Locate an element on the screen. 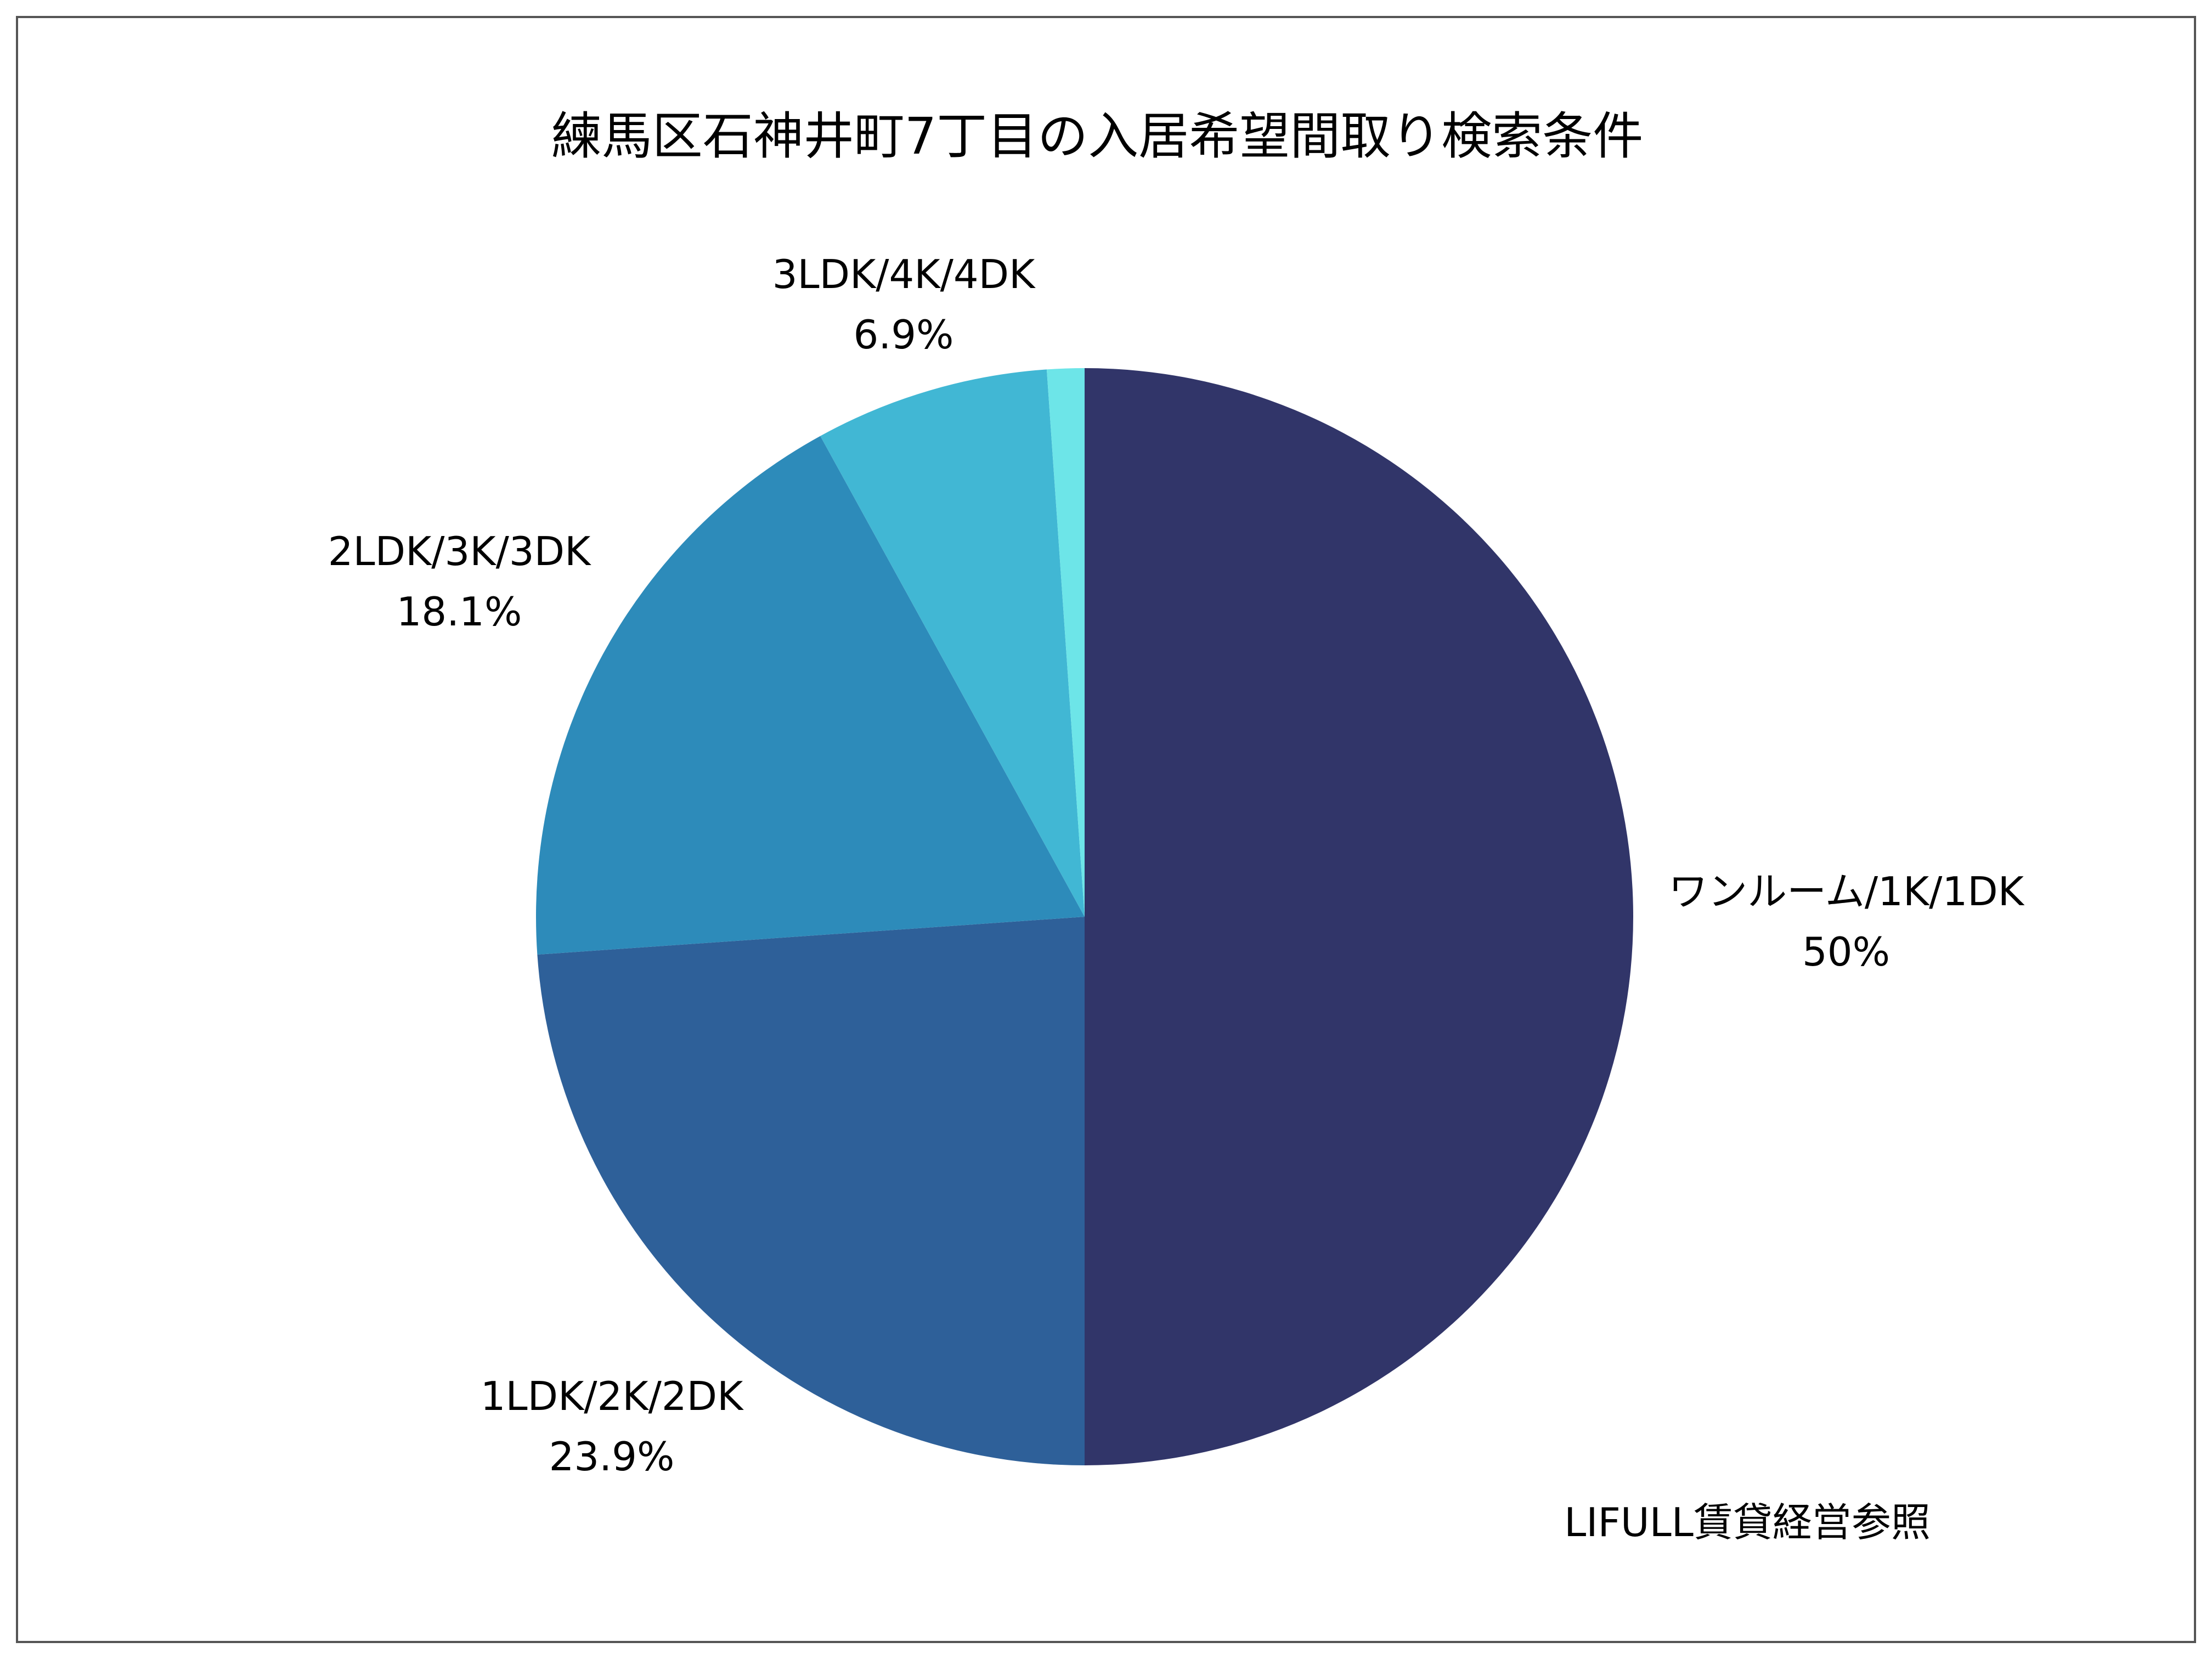 Image resolution: width=2212 pixels, height=1659 pixels. slice-value-label: 6.9% is located at coordinates (904, 335).